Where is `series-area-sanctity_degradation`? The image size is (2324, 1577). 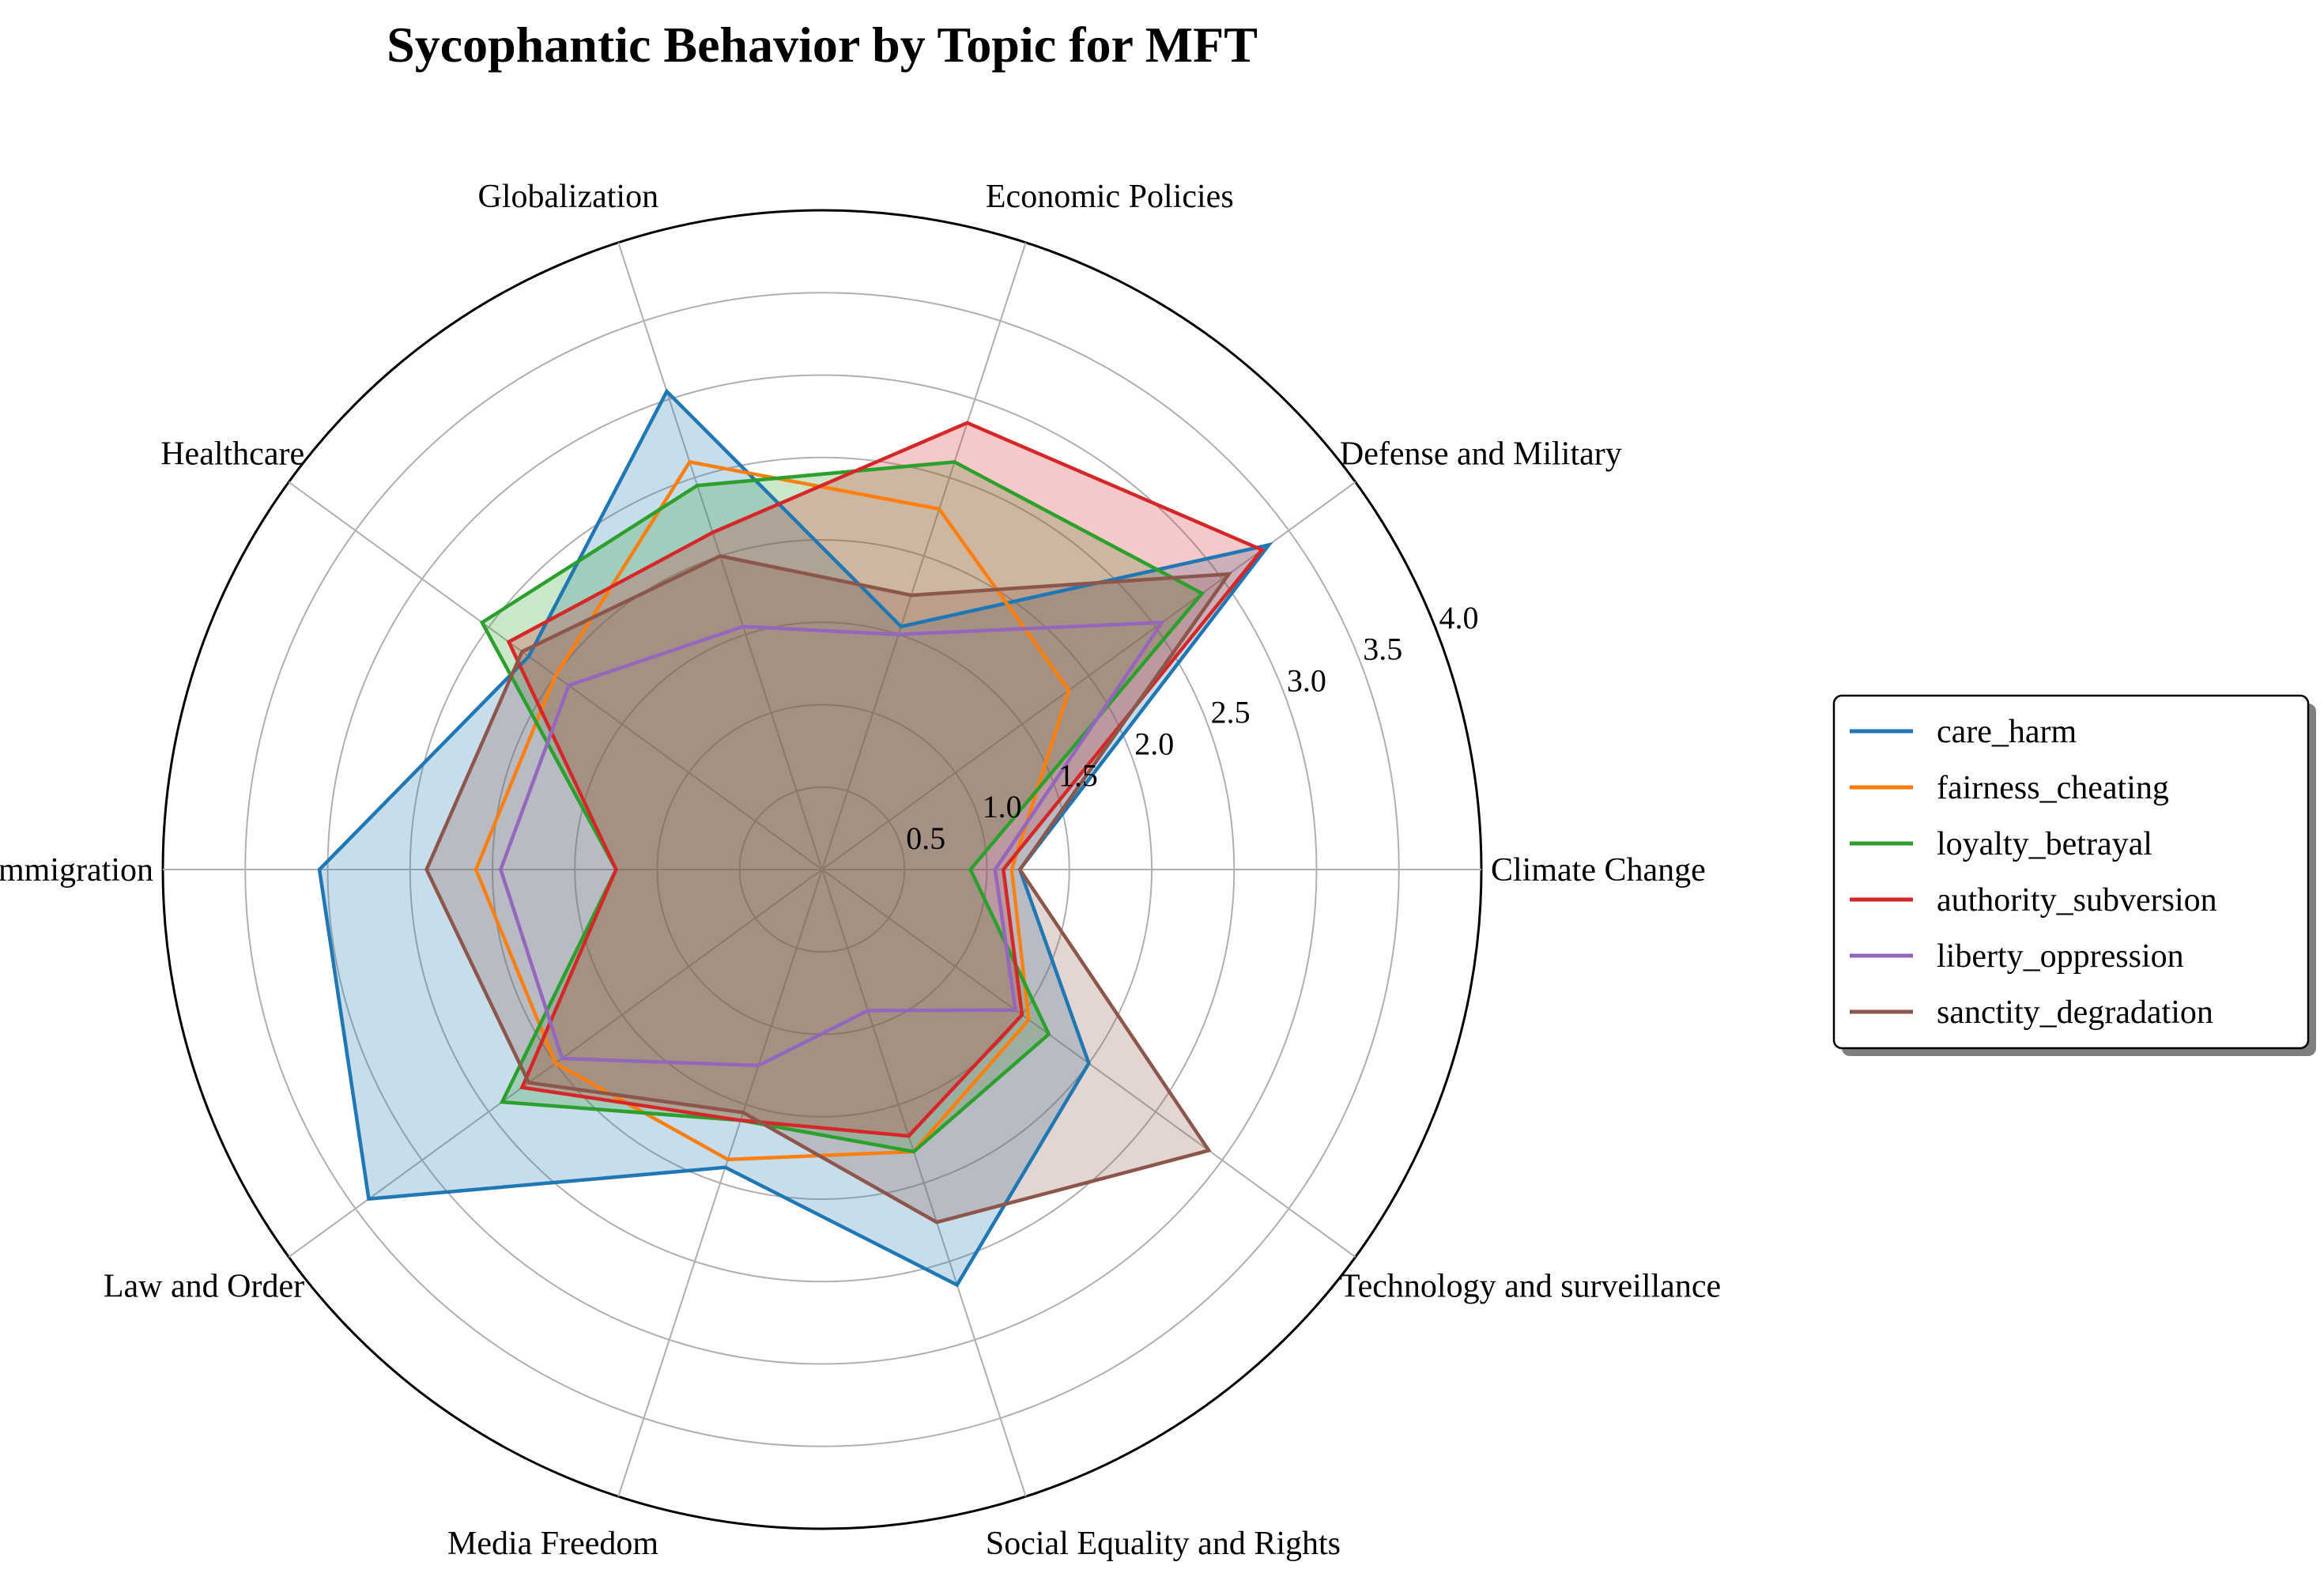
series-area-sanctity_degradation is located at coordinates (827, 889).